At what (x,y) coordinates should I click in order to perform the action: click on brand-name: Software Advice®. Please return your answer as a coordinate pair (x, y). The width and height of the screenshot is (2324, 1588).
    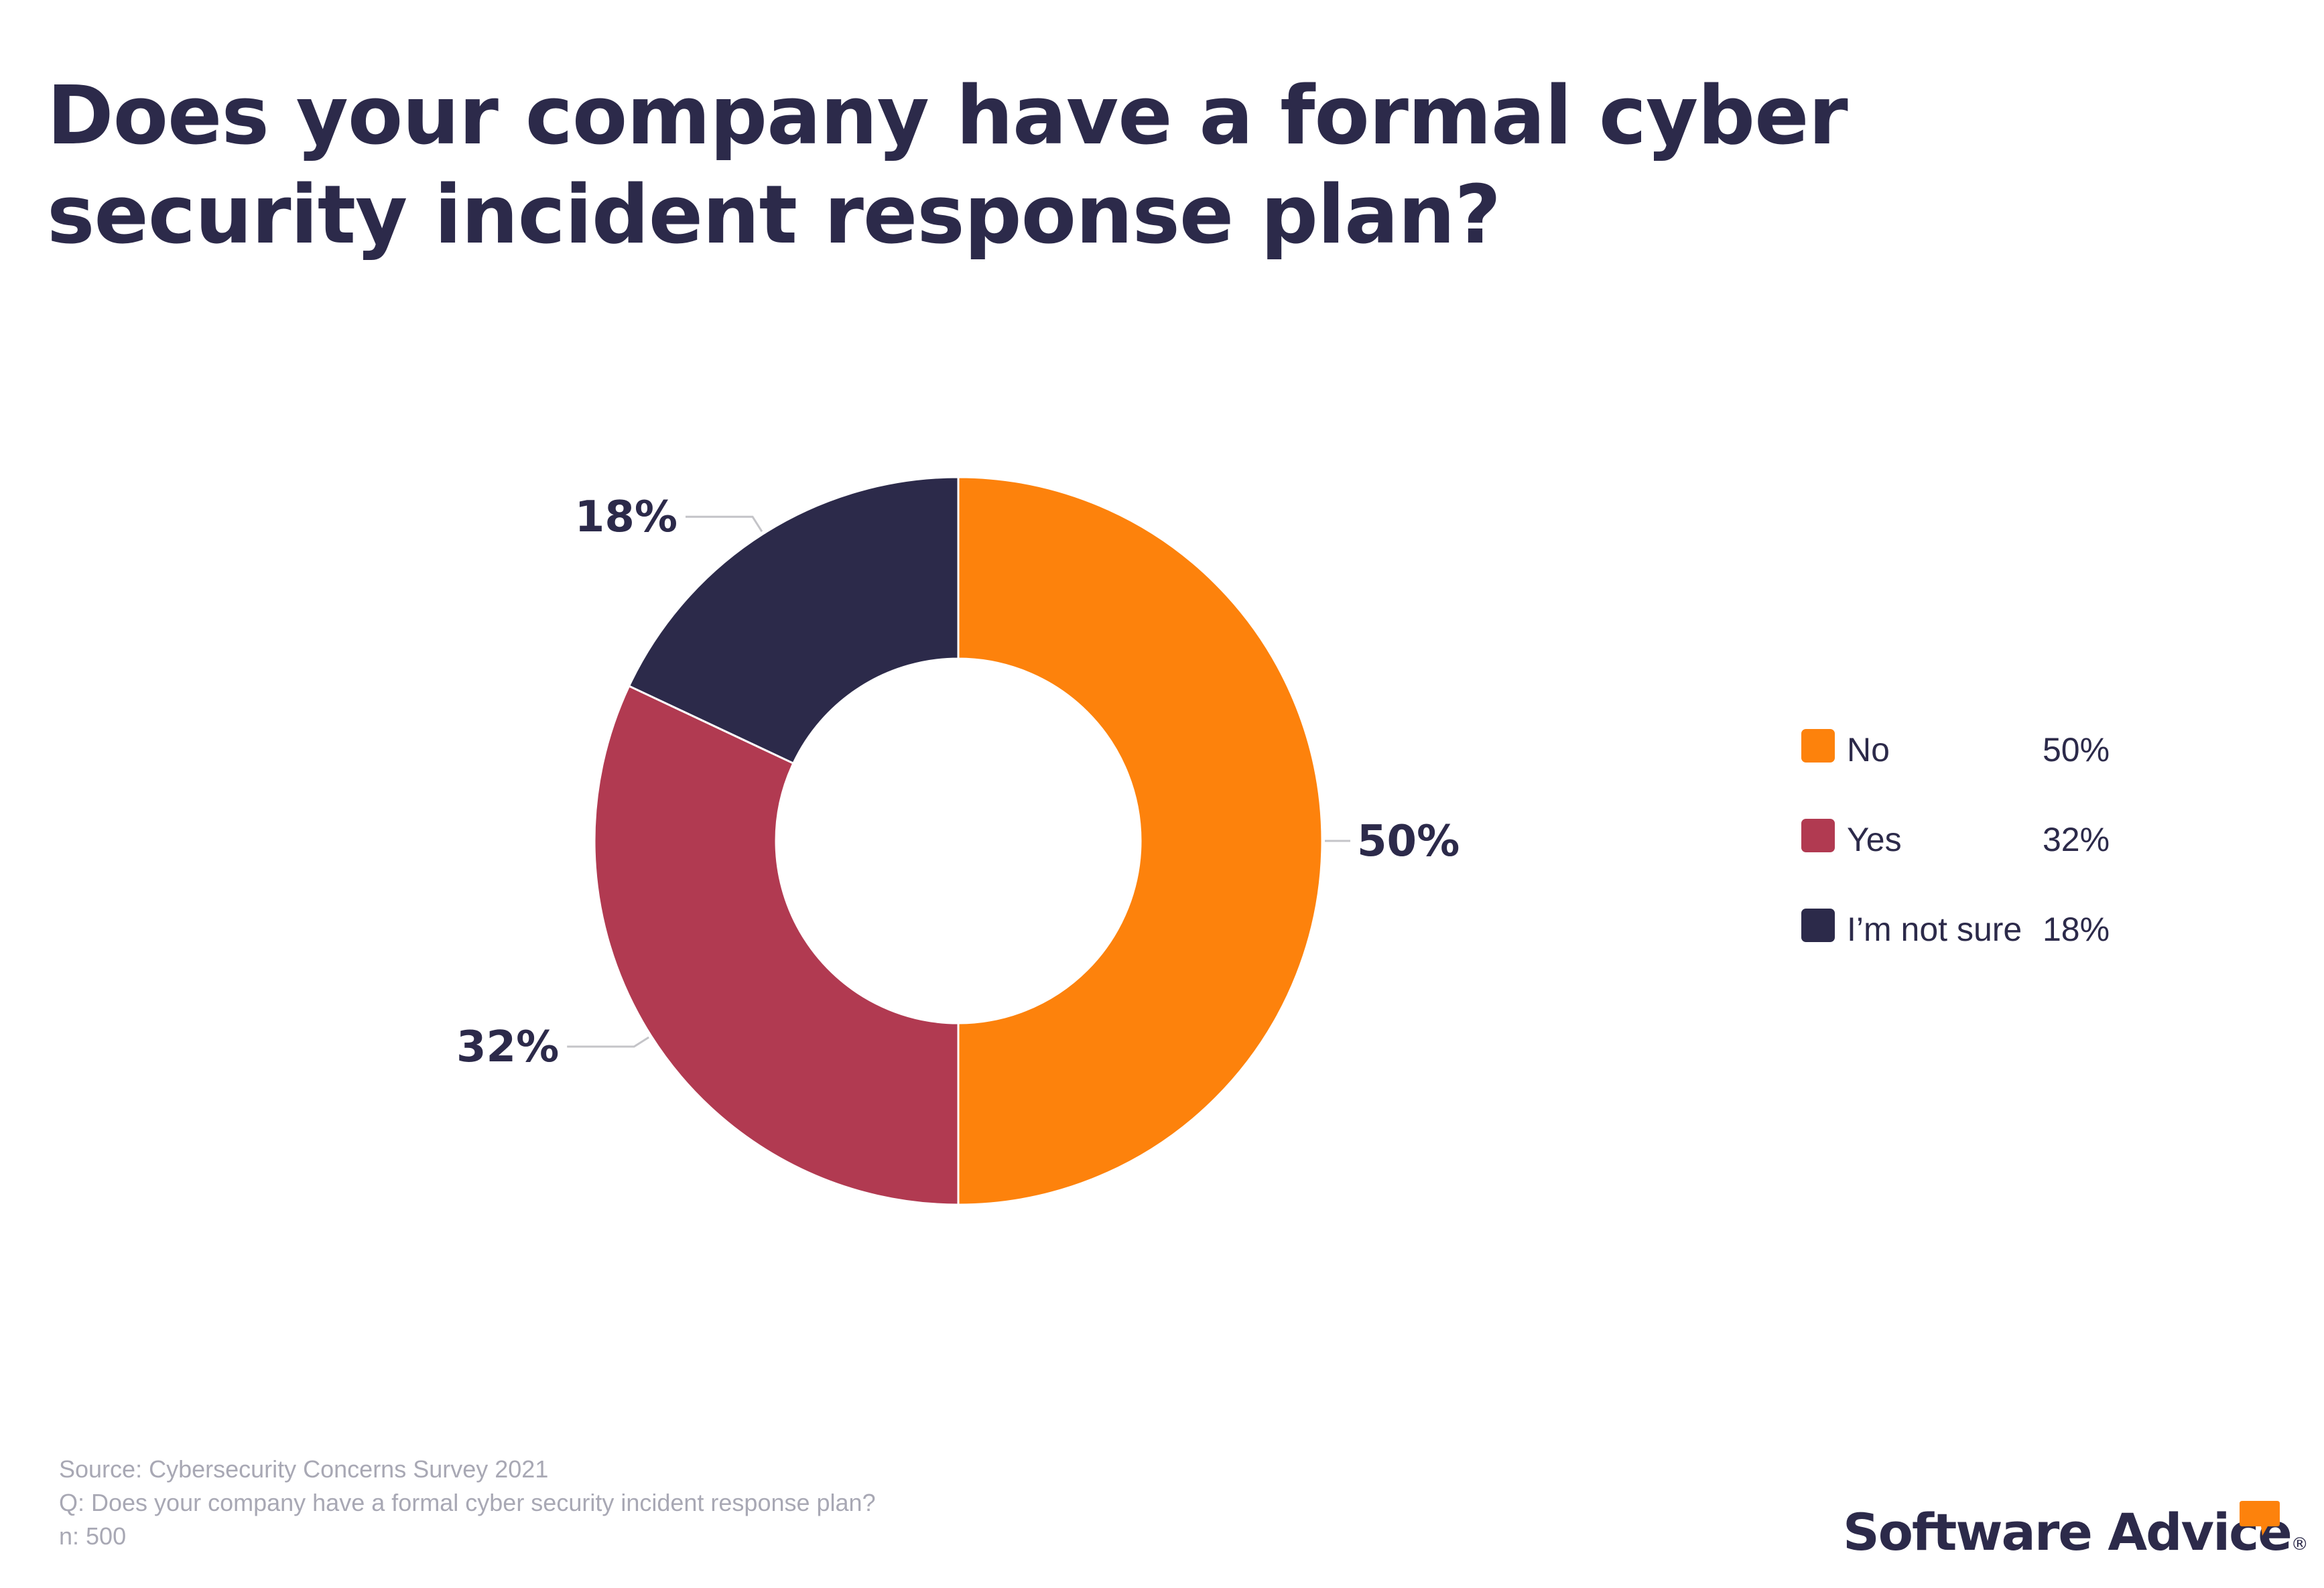
    Looking at the image, I should click on (2076, 1532).